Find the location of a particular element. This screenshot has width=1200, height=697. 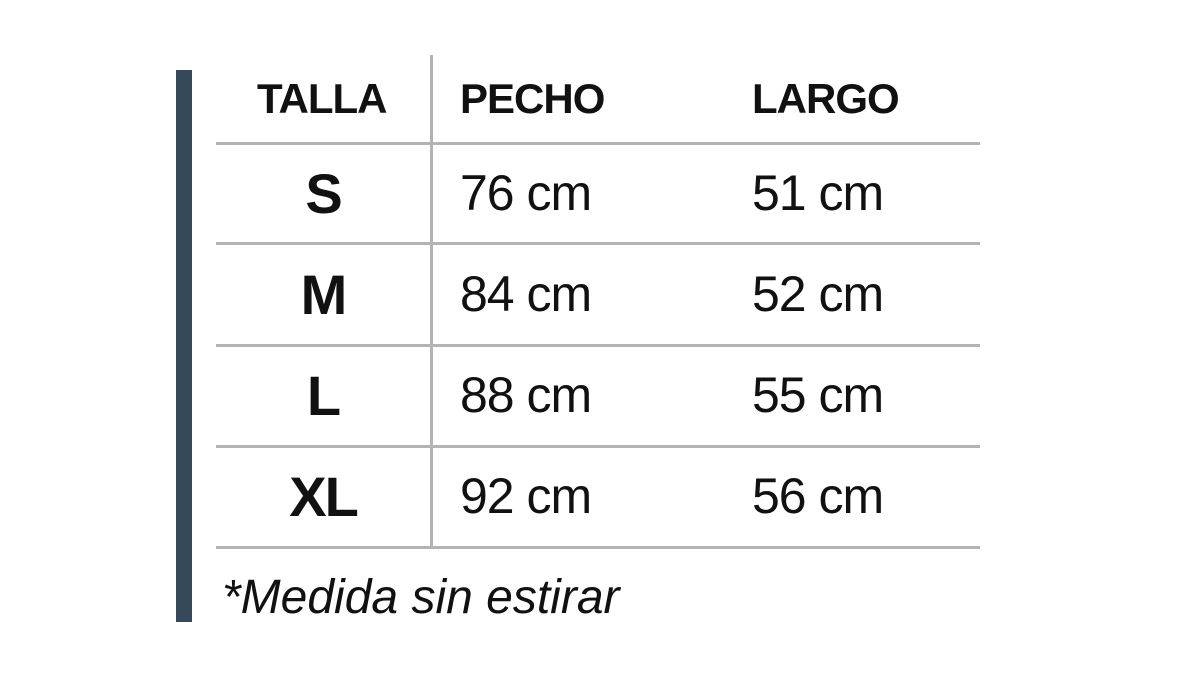

header-pecho: PECHO is located at coordinates (532, 98).